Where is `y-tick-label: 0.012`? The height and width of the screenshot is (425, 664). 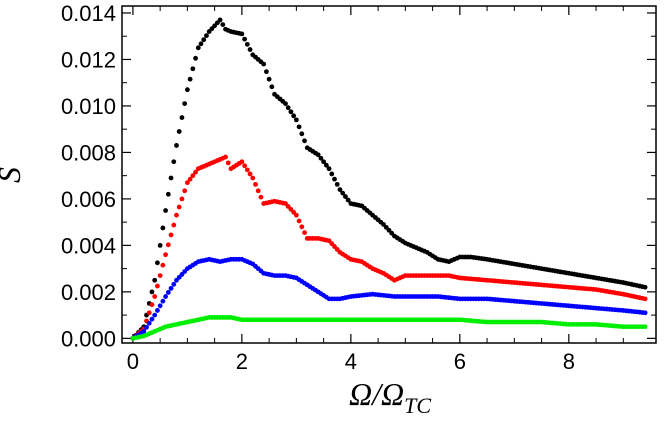 y-tick-label: 0.012 is located at coordinates (88, 59).